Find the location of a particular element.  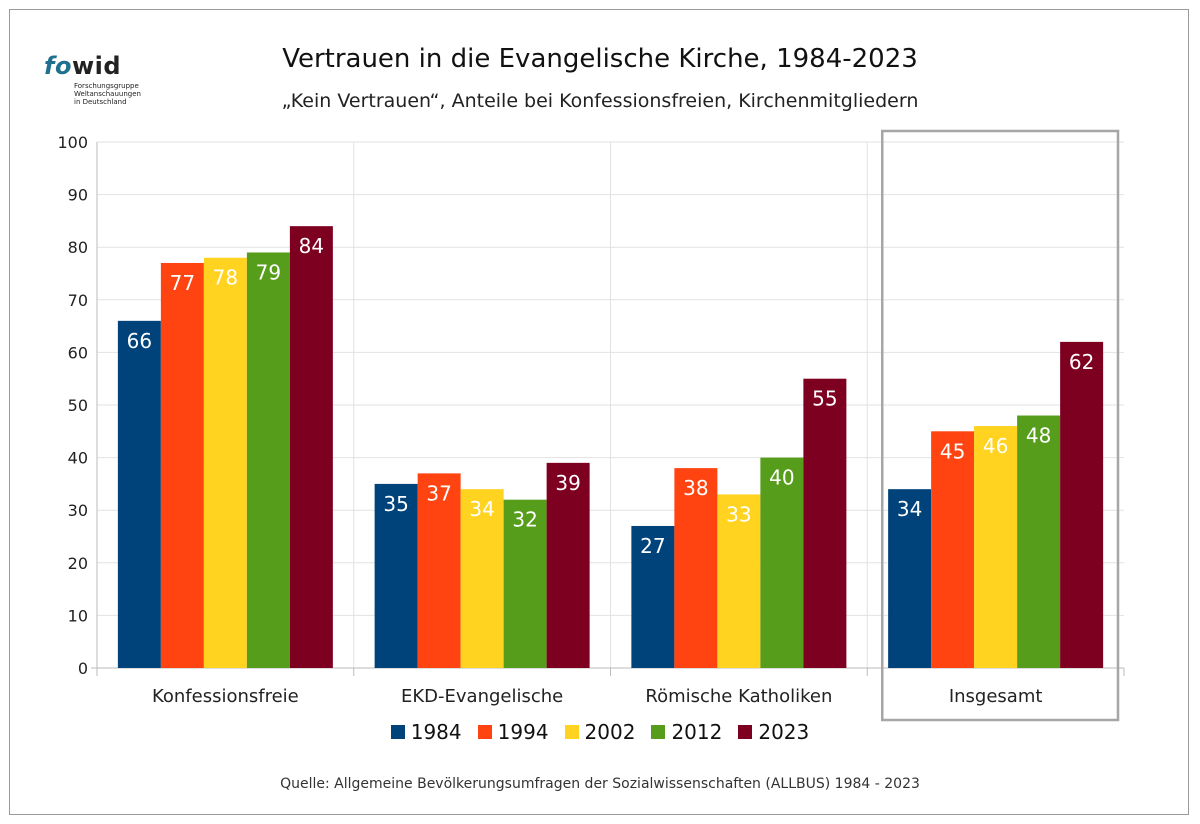

data-label: 32 is located at coordinates (524, 520).